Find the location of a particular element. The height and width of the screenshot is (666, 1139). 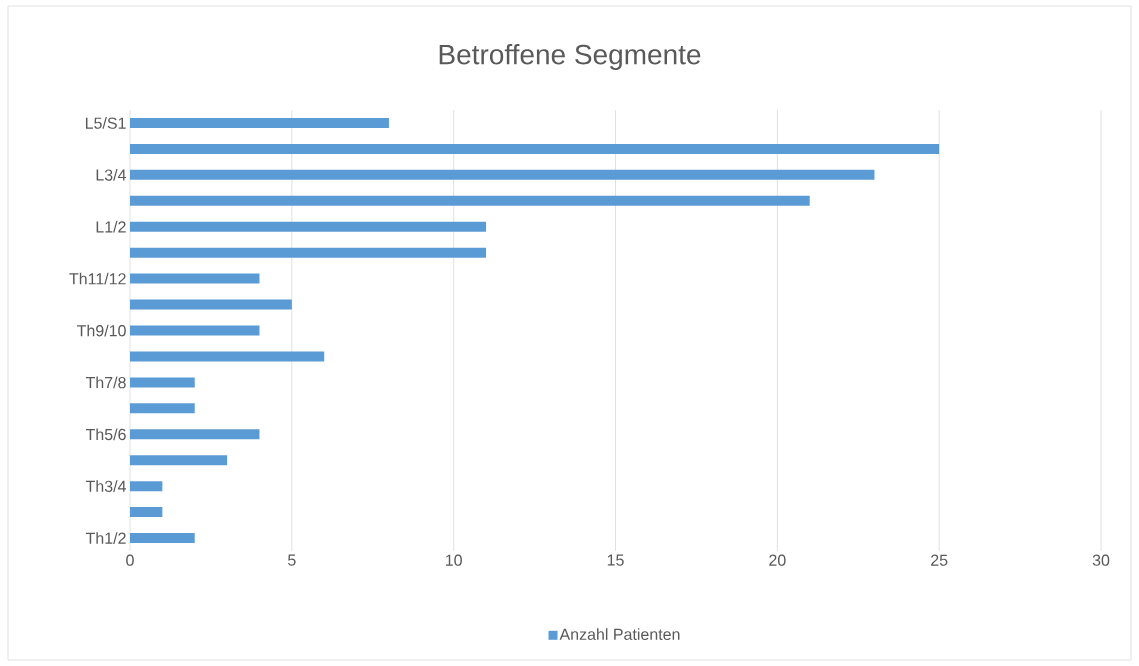

y-tick-label: L1/2 is located at coordinates (111, 226).